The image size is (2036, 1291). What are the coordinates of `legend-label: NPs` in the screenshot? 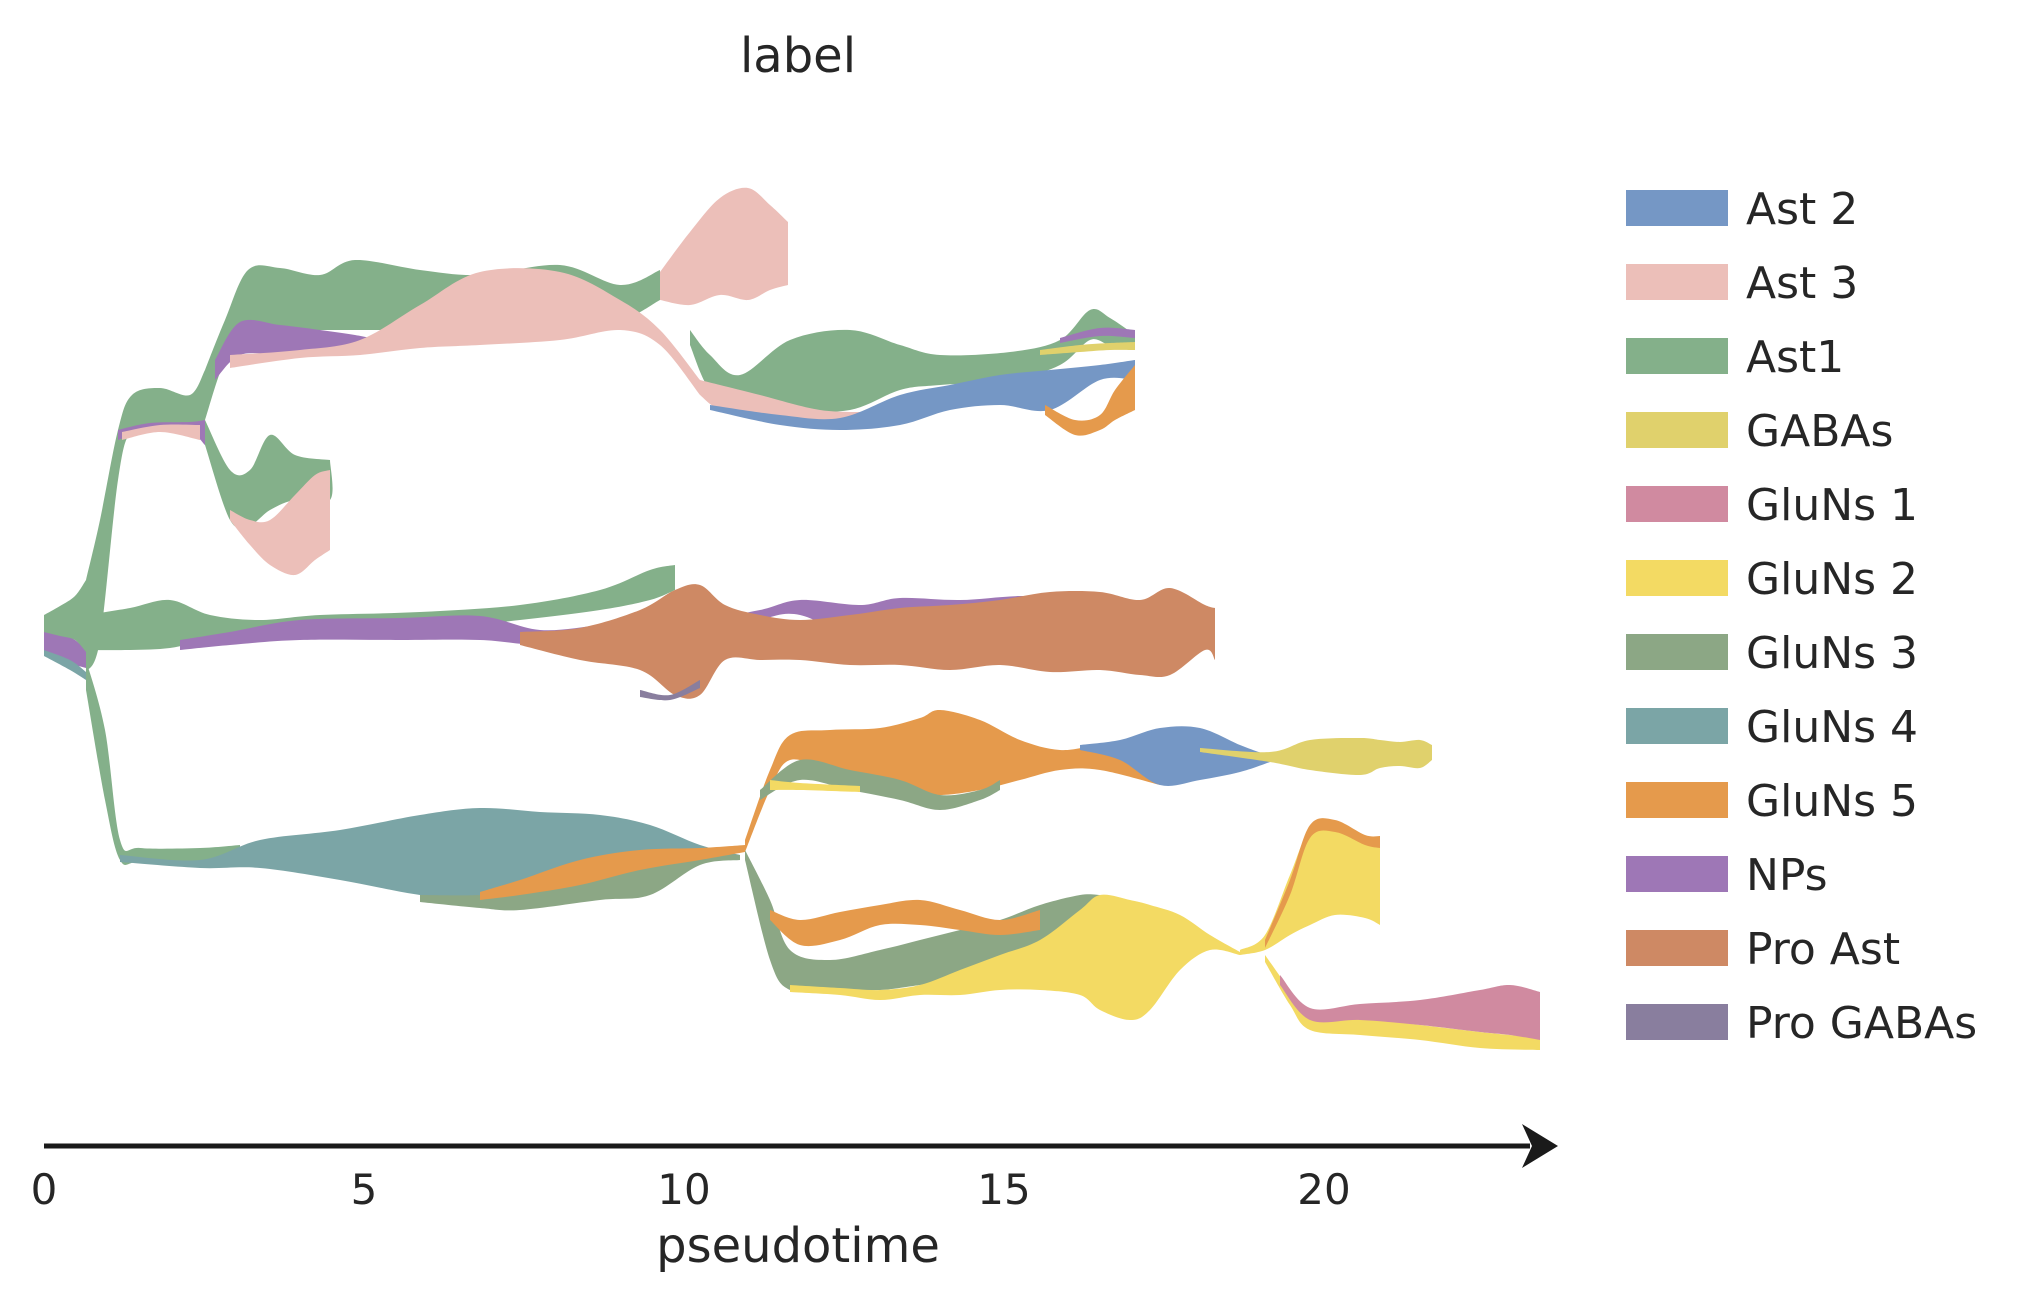 It's located at (1787, 875).